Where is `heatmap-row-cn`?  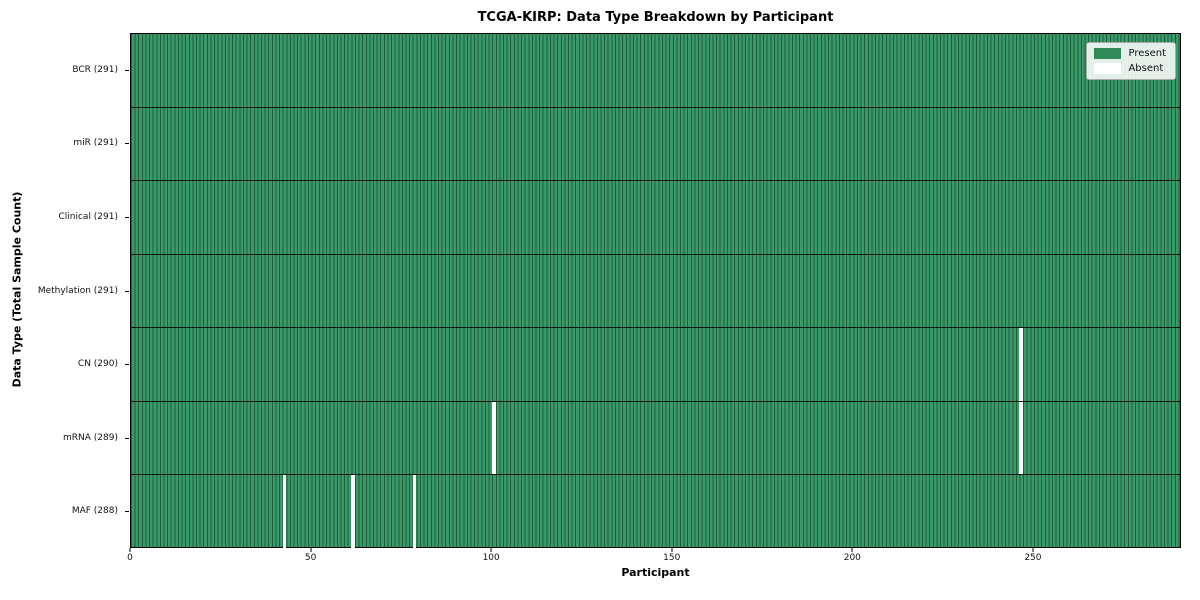 heatmap-row-cn is located at coordinates (655, 365).